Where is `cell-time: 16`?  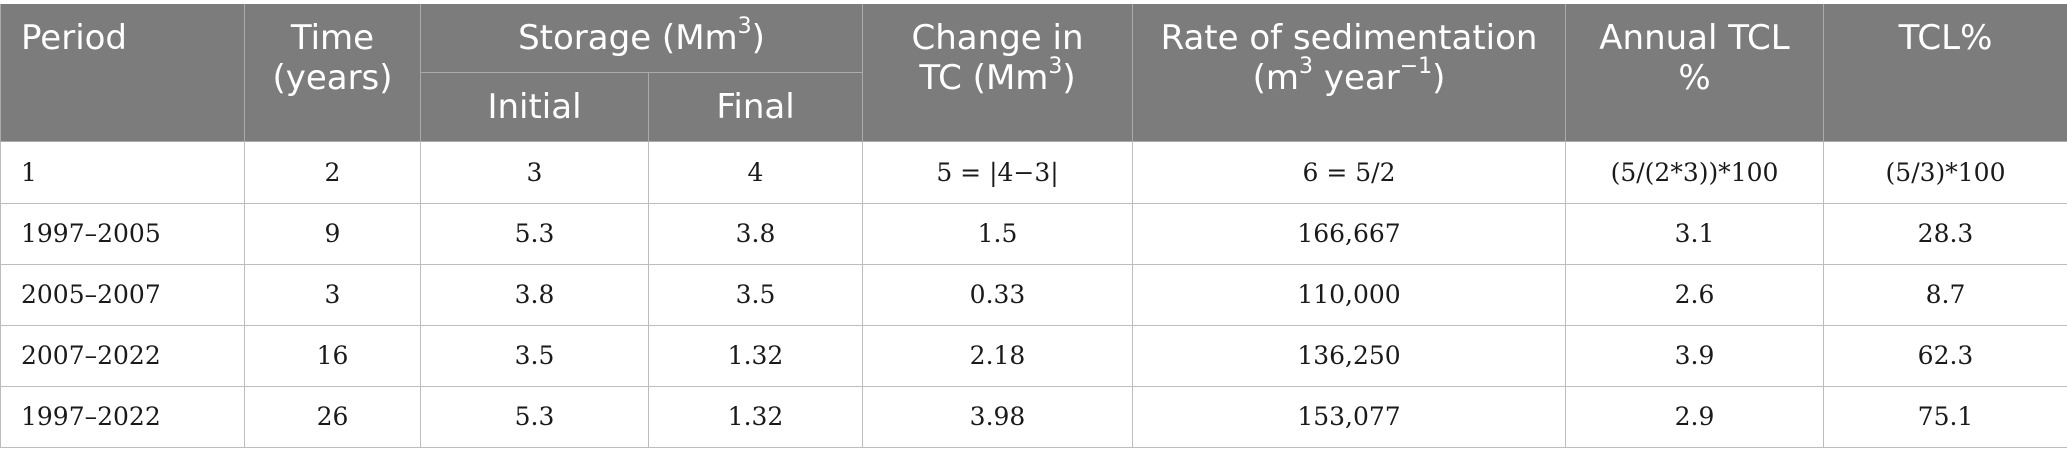
cell-time: 16 is located at coordinates (332, 355).